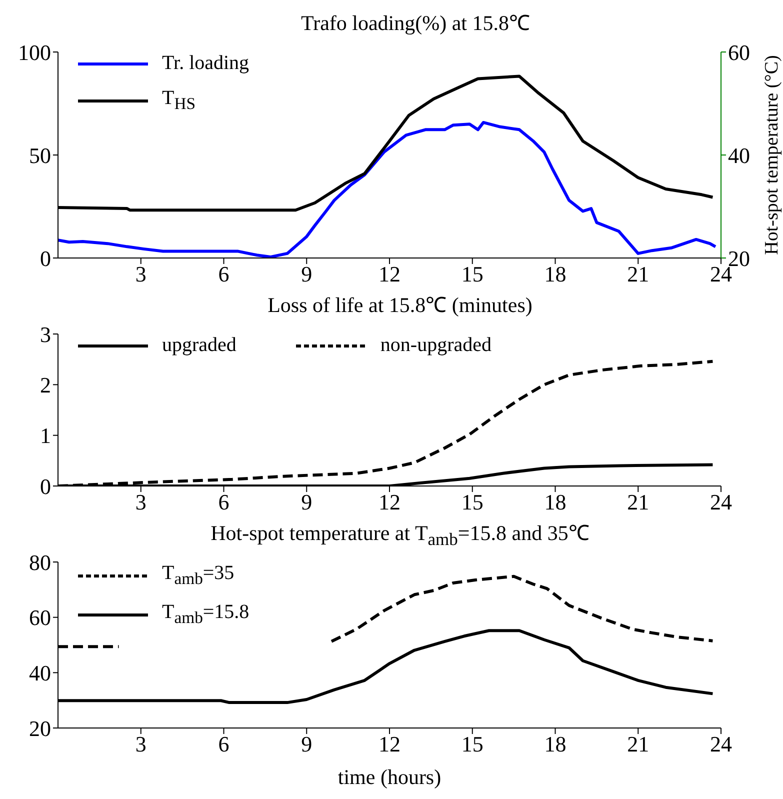 The width and height of the screenshot is (783, 799). I want to click on chart-title: Loss of life at 15.8℃ (minutes), so click(400, 305).